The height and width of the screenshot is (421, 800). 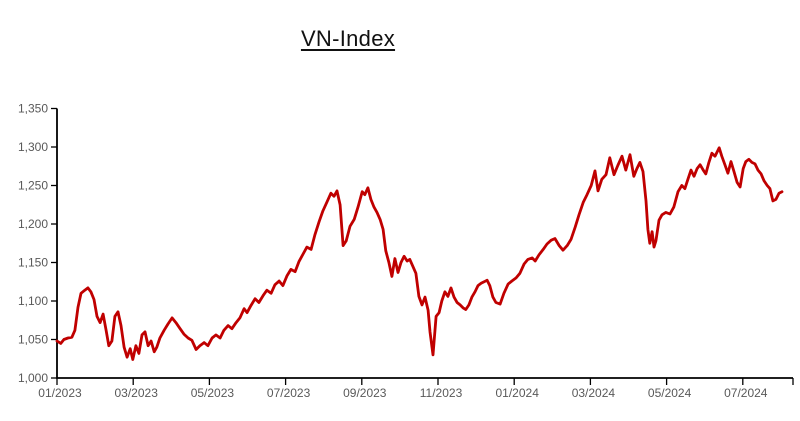 What do you see at coordinates (518, 393) in the screenshot?
I see `x-tick-label: 01/2024` at bounding box center [518, 393].